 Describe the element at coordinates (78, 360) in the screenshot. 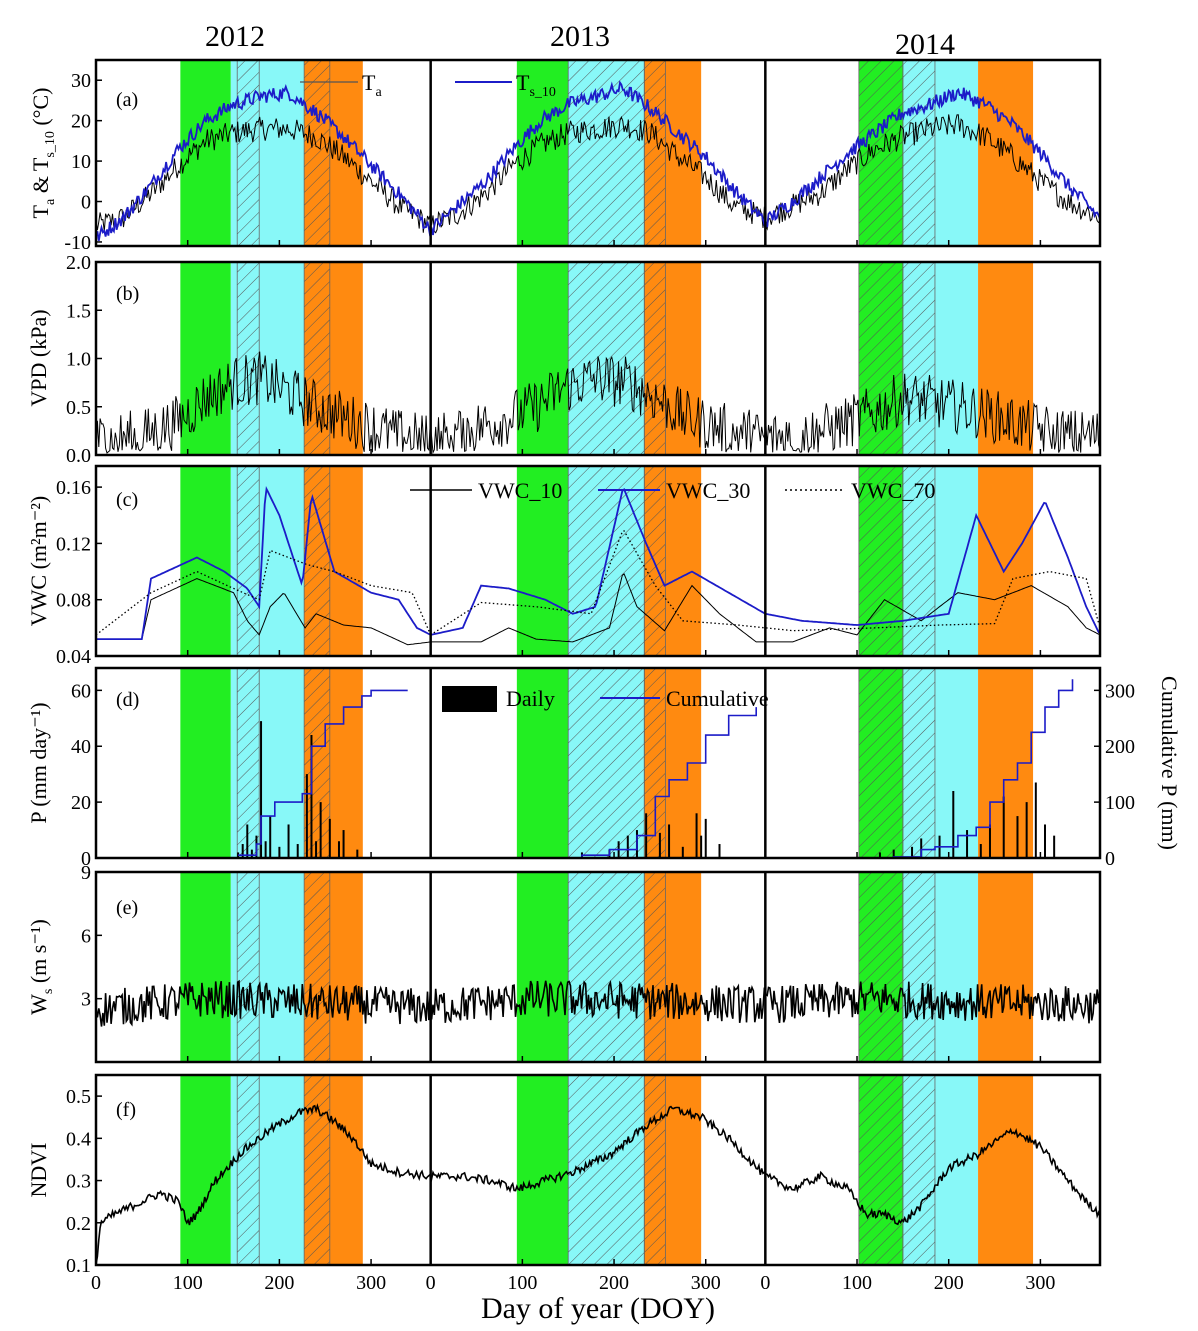

I see `ytick-label: 1.0` at that location.